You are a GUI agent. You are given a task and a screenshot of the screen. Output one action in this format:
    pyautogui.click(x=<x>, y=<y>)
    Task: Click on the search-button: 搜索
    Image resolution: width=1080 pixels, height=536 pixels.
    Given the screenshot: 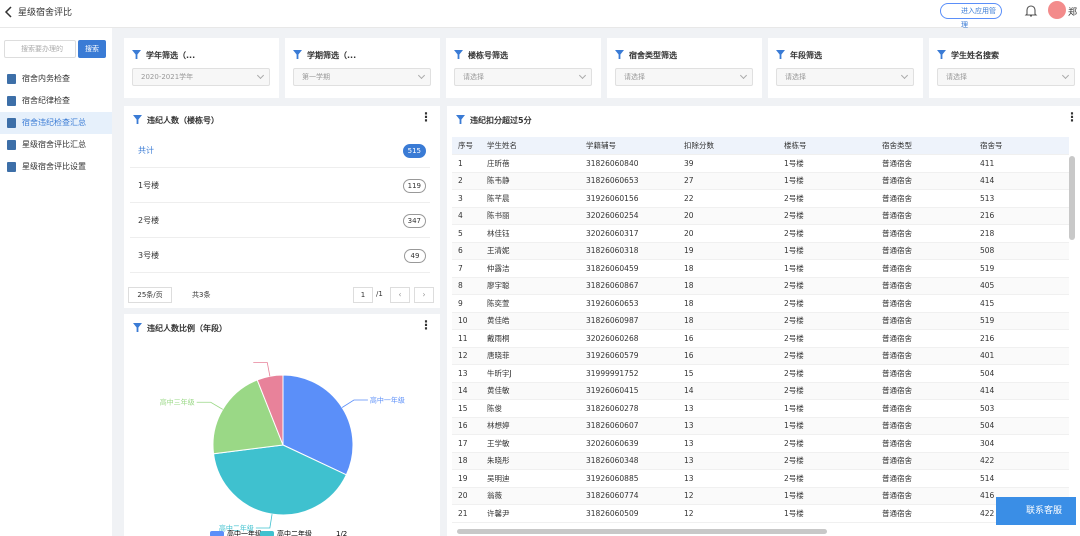 What is the action you would take?
    pyautogui.click(x=92, y=49)
    